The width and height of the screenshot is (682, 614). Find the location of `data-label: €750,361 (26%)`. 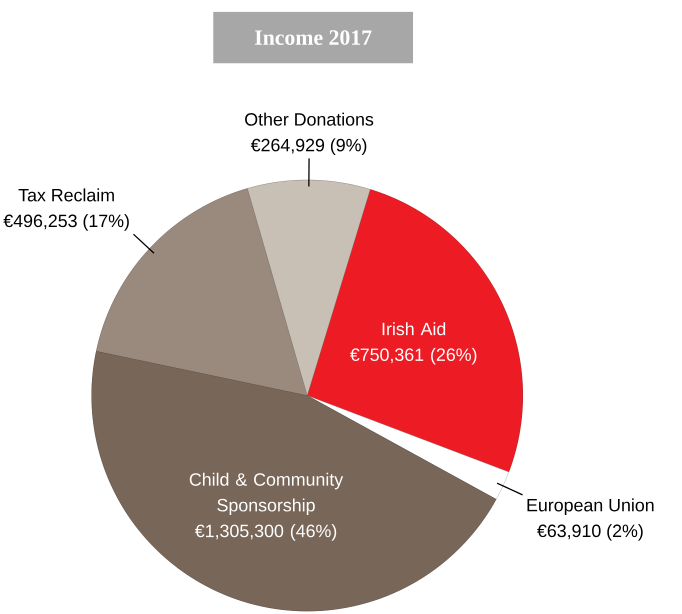

data-label: €750,361 (26%) is located at coordinates (413, 356).